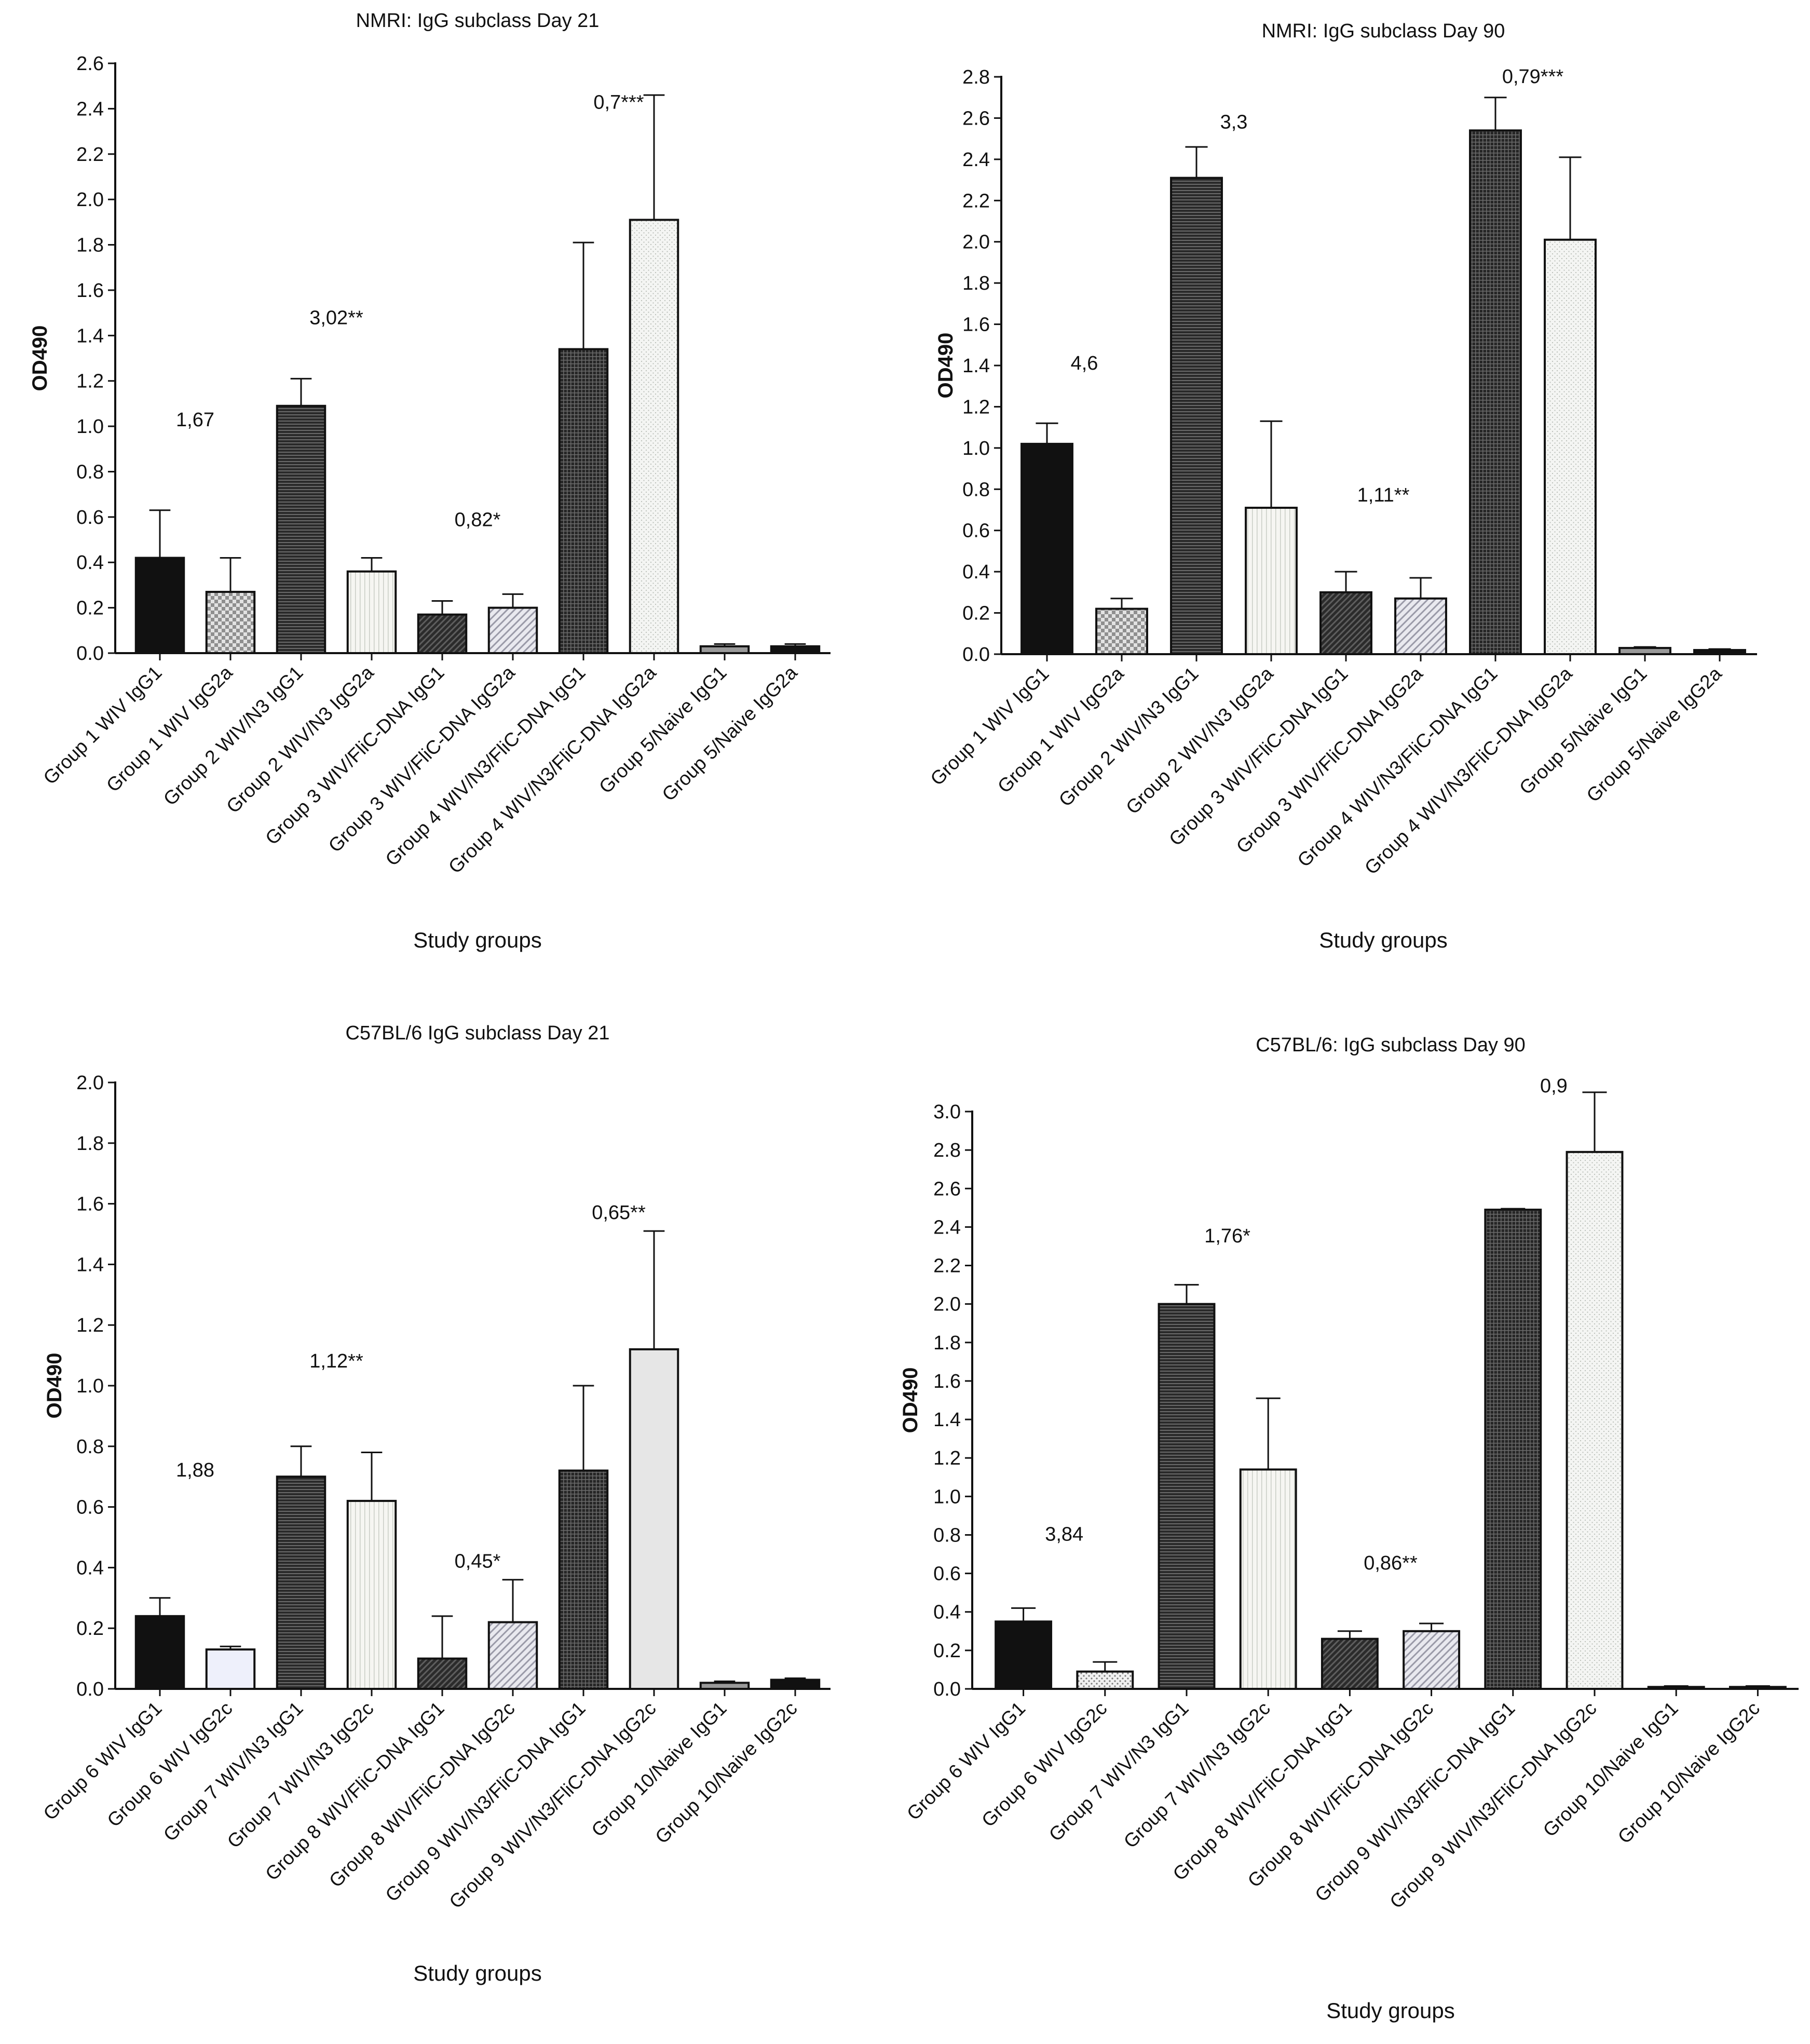 The width and height of the screenshot is (1810, 2044). I want to click on chart-title: NMRI: IgG subclass Day 21, so click(478, 21).